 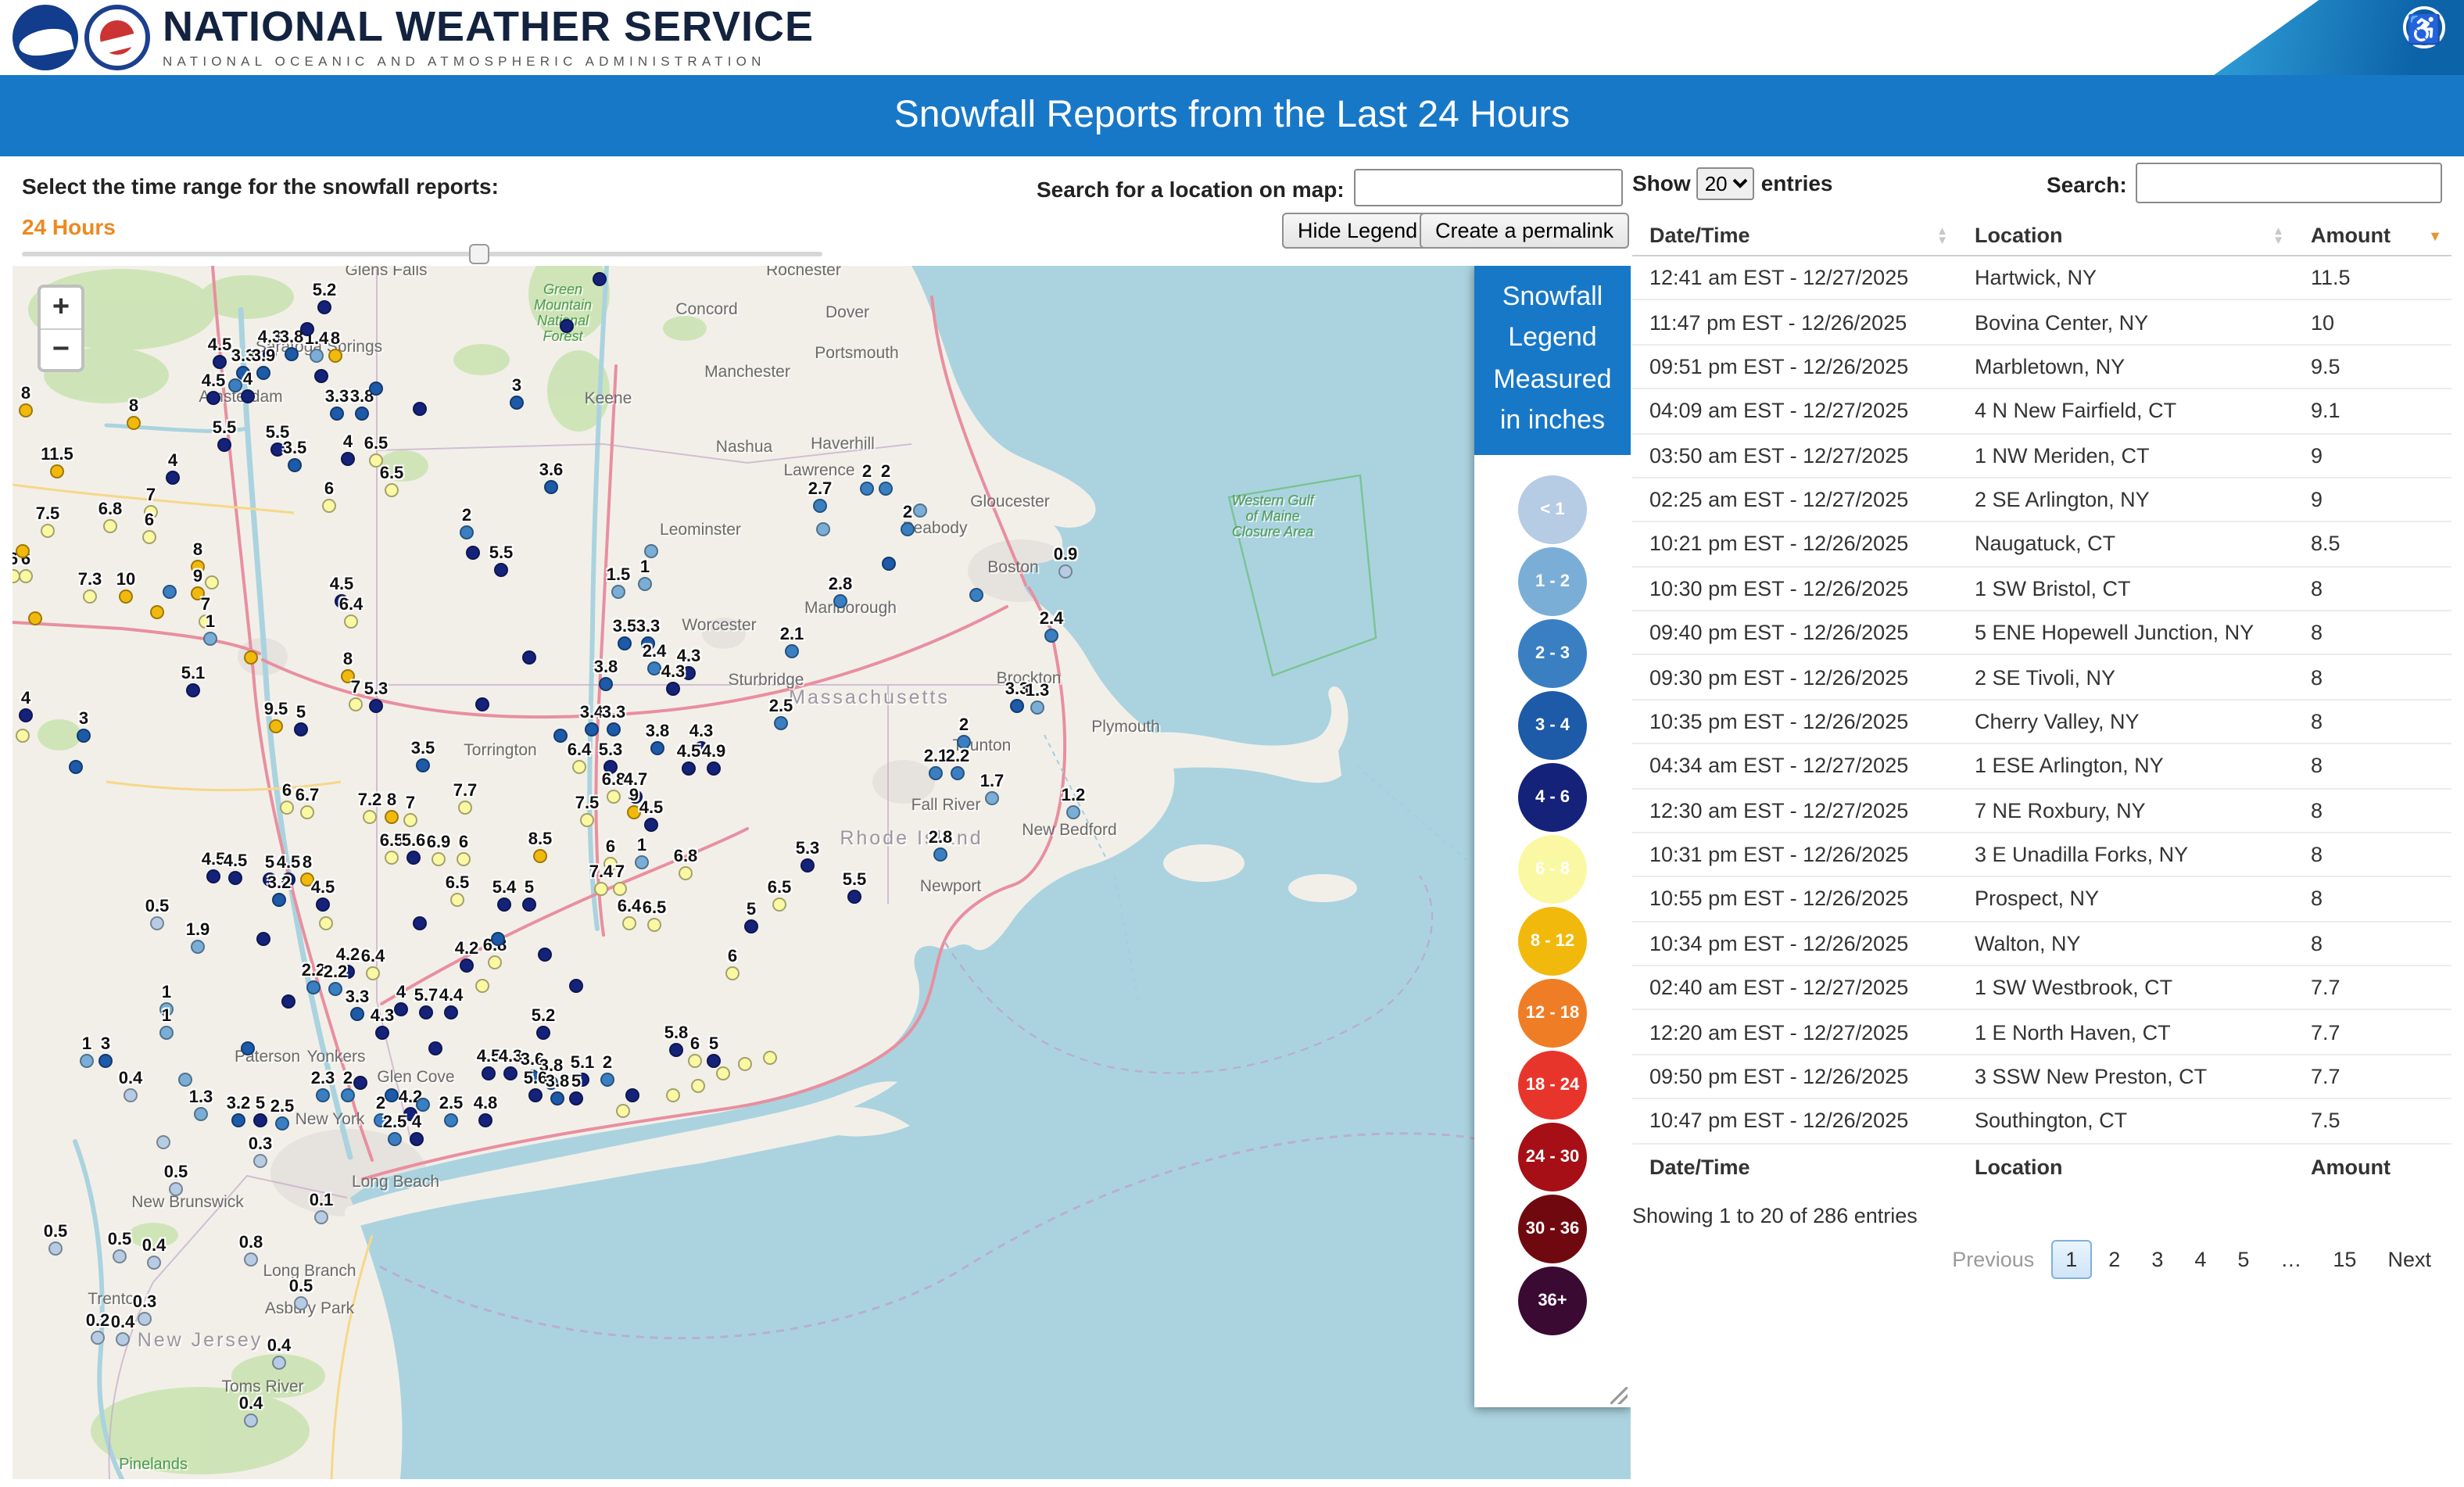 What do you see at coordinates (1525, 231) in the screenshot?
I see `create-permalink-button: Create a permalink` at bounding box center [1525, 231].